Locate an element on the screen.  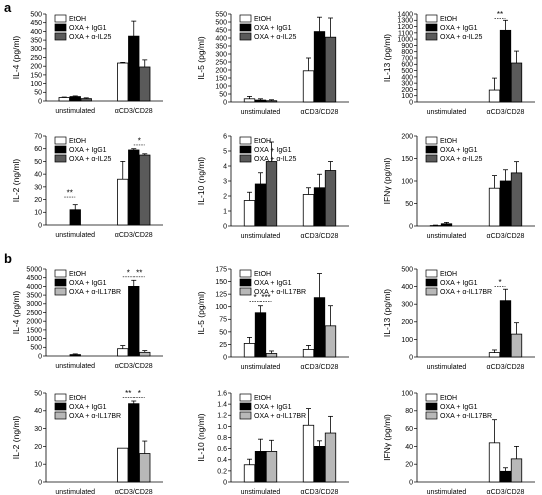
y-tick-label: 1.4 is located at coordinates (222, 405).